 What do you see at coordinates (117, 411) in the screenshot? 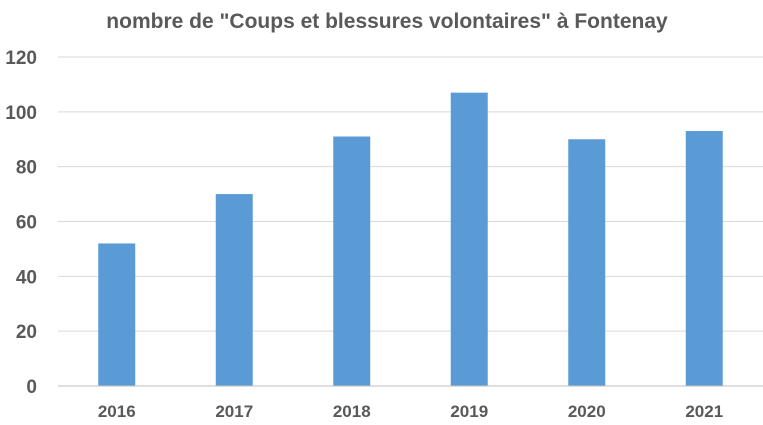
I see `x-tick-label: 2016` at bounding box center [117, 411].